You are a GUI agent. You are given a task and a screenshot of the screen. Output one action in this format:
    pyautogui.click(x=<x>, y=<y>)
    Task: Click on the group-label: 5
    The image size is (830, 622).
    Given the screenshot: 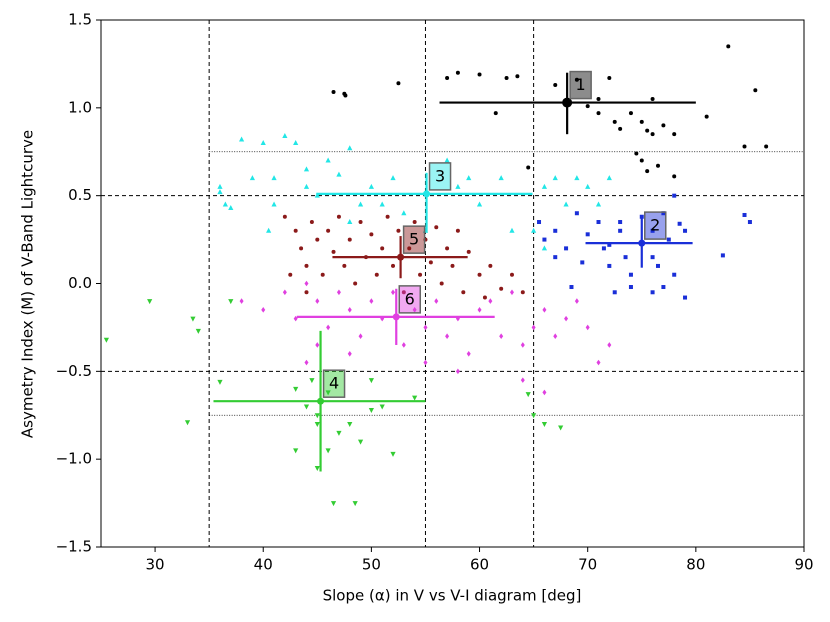 What is the action you would take?
    pyautogui.click(x=414, y=239)
    